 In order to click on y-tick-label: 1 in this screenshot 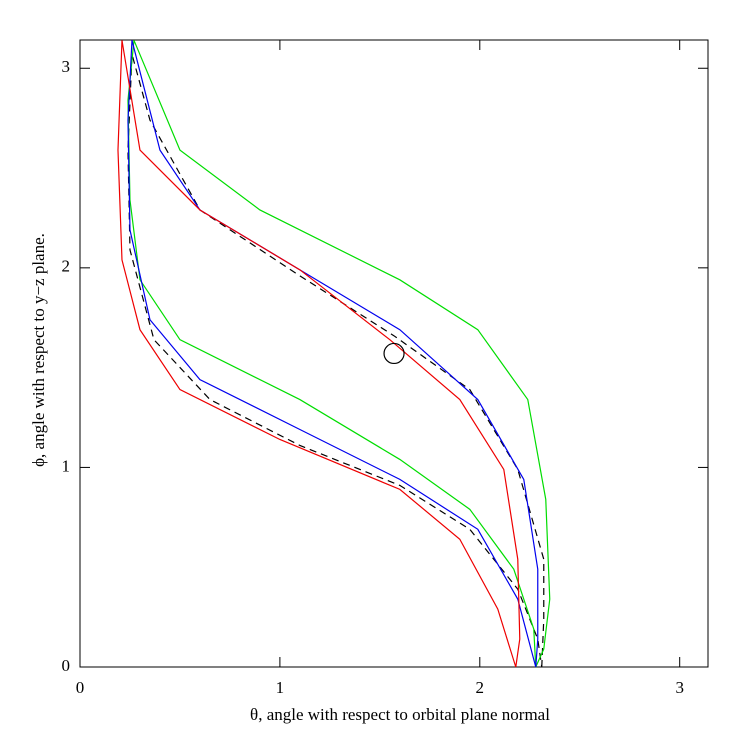, I will do `click(66, 465)`.